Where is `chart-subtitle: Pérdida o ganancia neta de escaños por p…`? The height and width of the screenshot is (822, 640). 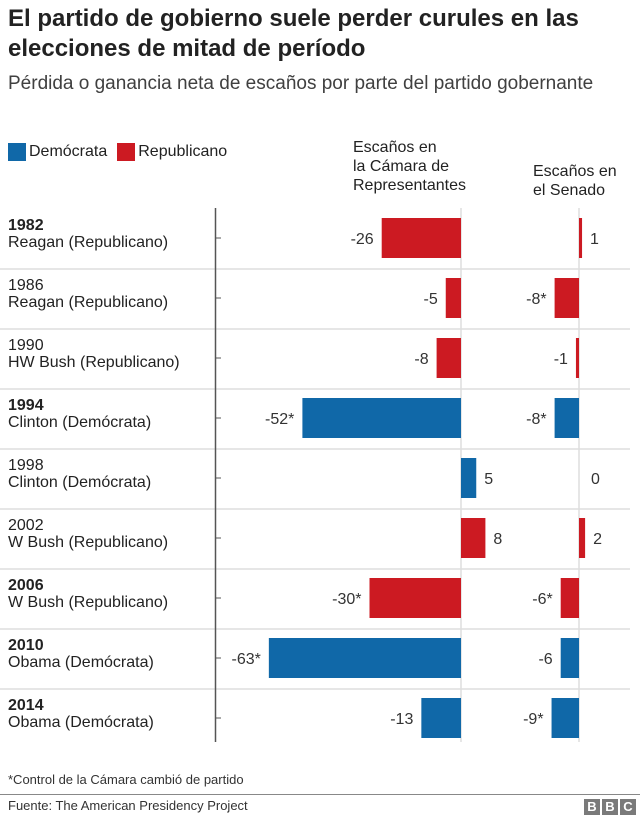
chart-subtitle: Pérdida o ganancia neta de escaños por p… is located at coordinates (301, 83).